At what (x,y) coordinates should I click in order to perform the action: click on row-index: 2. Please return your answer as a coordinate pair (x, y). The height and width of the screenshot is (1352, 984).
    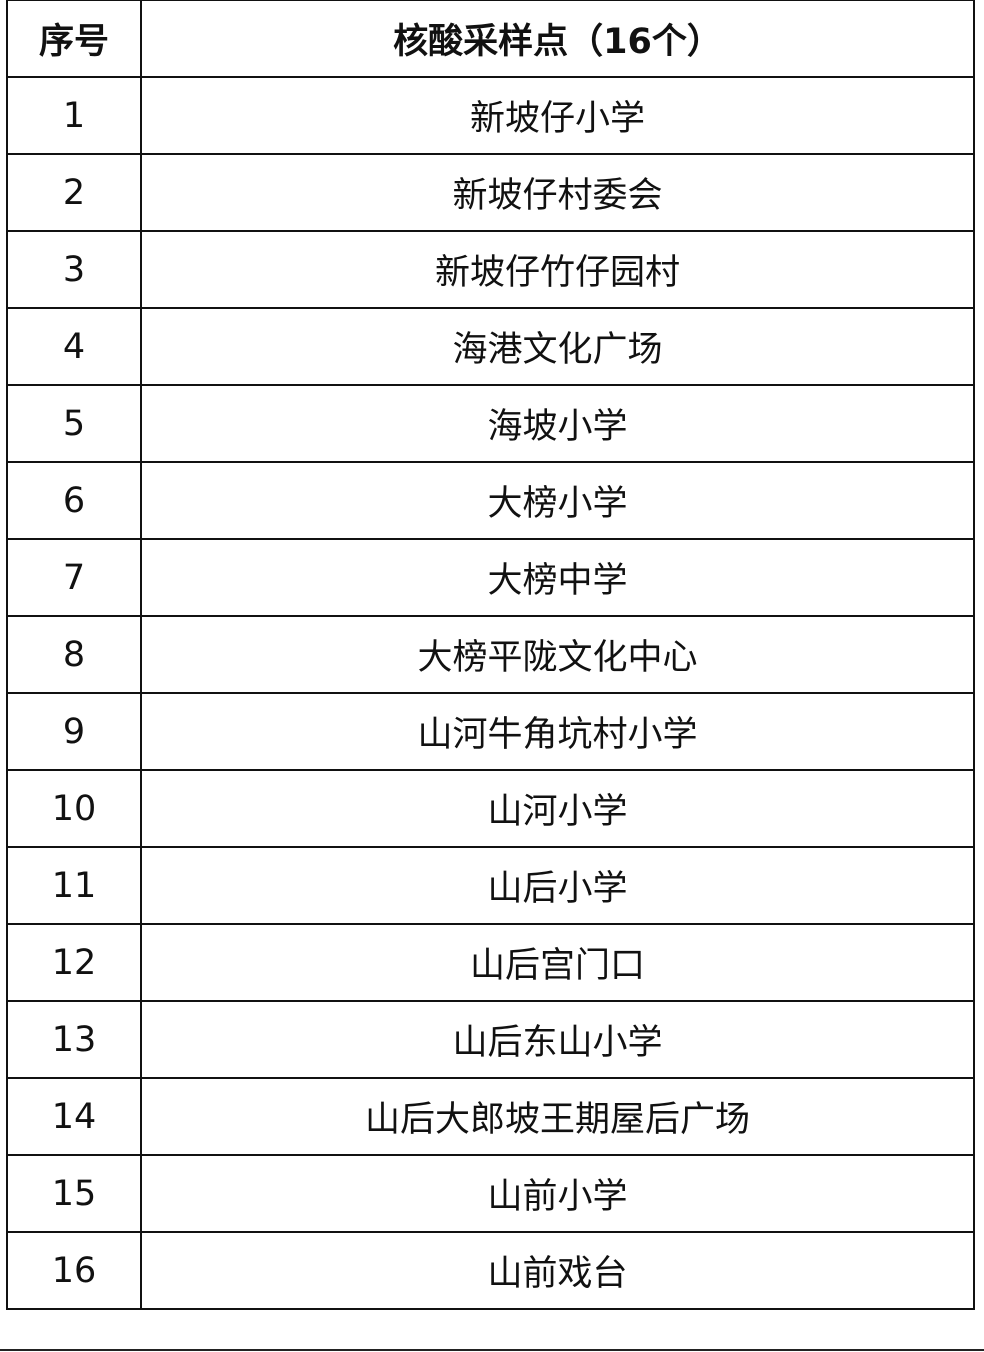
    Looking at the image, I should click on (74, 192).